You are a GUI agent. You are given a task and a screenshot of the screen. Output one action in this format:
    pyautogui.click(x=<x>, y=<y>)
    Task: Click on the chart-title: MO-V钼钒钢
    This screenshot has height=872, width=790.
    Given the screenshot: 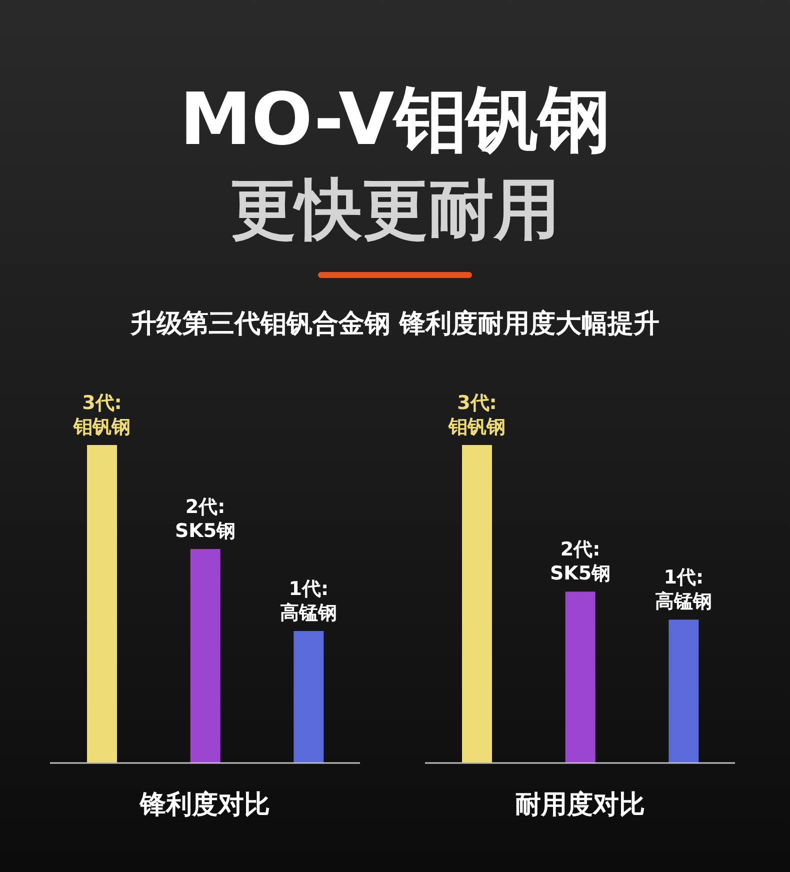 What is the action you would take?
    pyautogui.click(x=395, y=119)
    